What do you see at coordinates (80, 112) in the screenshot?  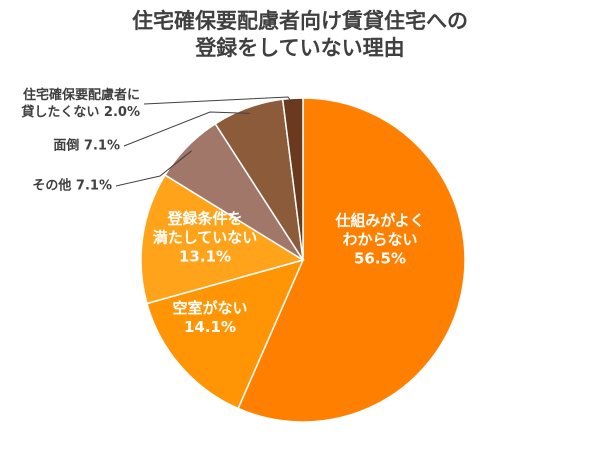 I see `slice-label-text: 貸したくない 2.0%` at bounding box center [80, 112].